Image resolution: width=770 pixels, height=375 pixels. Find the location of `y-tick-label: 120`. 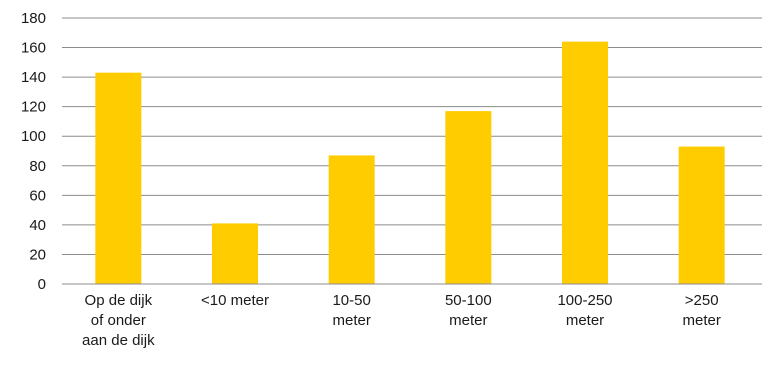

y-tick-label: 120 is located at coordinates (33, 107).